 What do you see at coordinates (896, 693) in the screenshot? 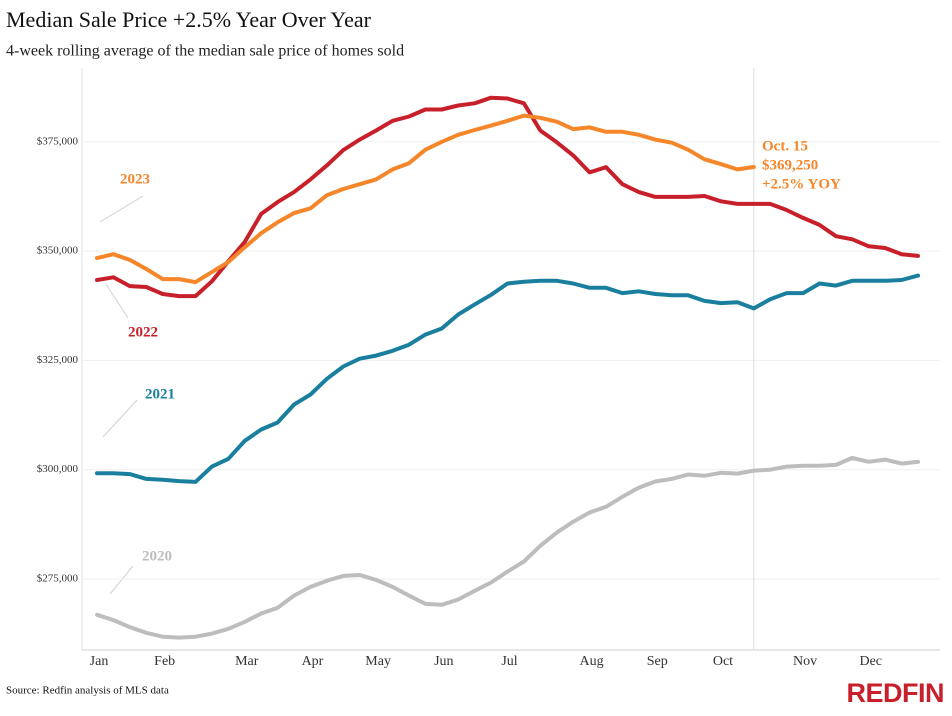
I see `brand-logo: REDFIN` at bounding box center [896, 693].